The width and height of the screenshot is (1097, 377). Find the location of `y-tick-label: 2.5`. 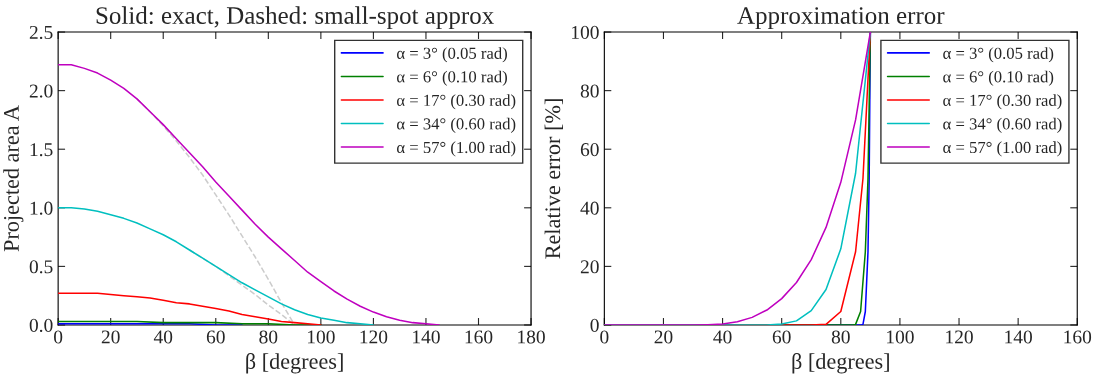

y-tick-label: 2.5 is located at coordinates (41, 32).